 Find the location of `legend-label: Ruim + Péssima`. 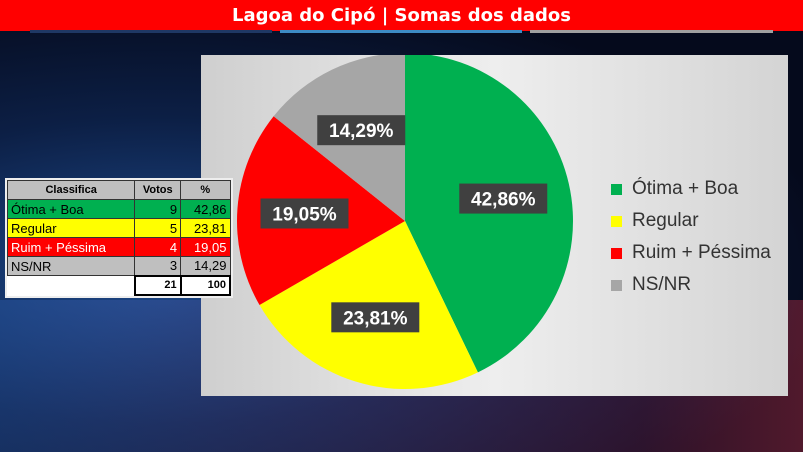

legend-label: Ruim + Péssima is located at coordinates (701, 252).